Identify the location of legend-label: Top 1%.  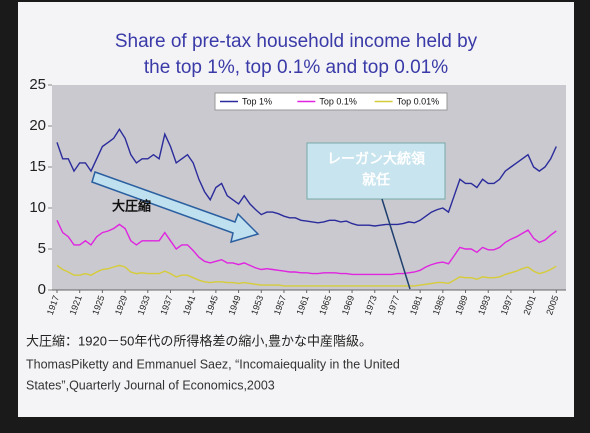
(257, 101).